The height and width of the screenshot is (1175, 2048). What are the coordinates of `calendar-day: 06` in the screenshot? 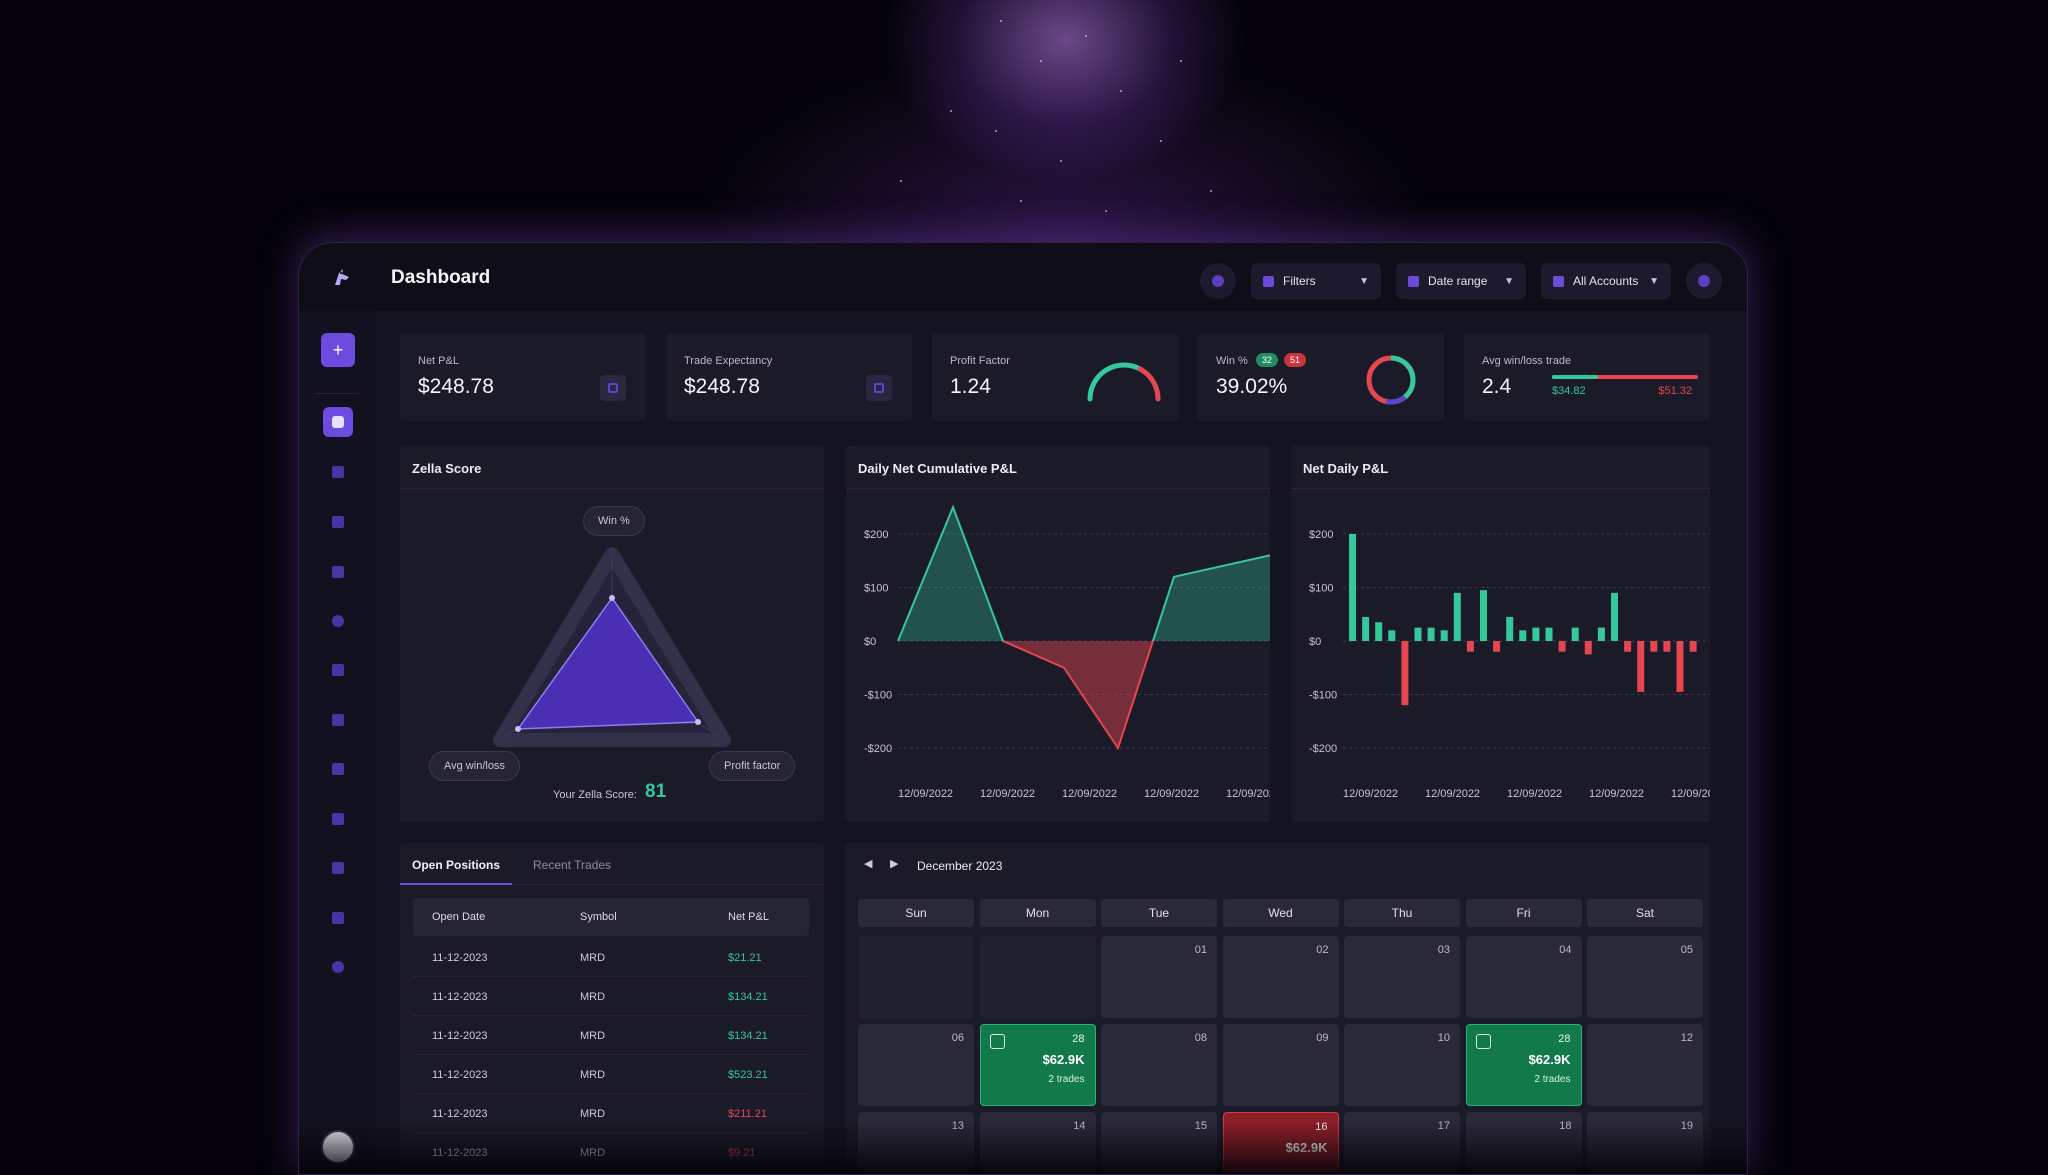 It's located at (916, 1065).